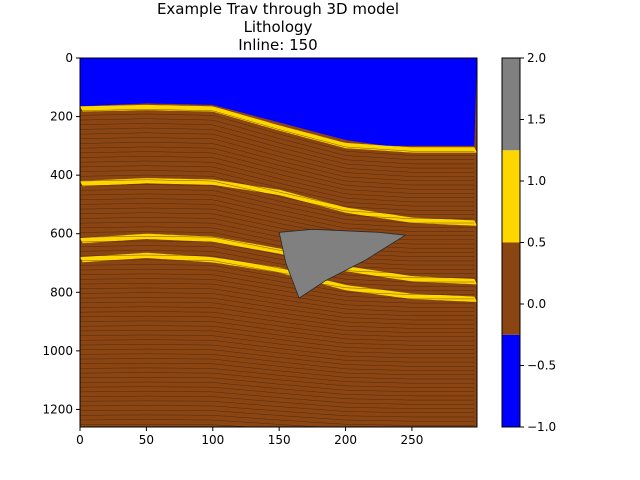  Describe the element at coordinates (61, 292) in the screenshot. I see `y-tick-label: 800` at that location.